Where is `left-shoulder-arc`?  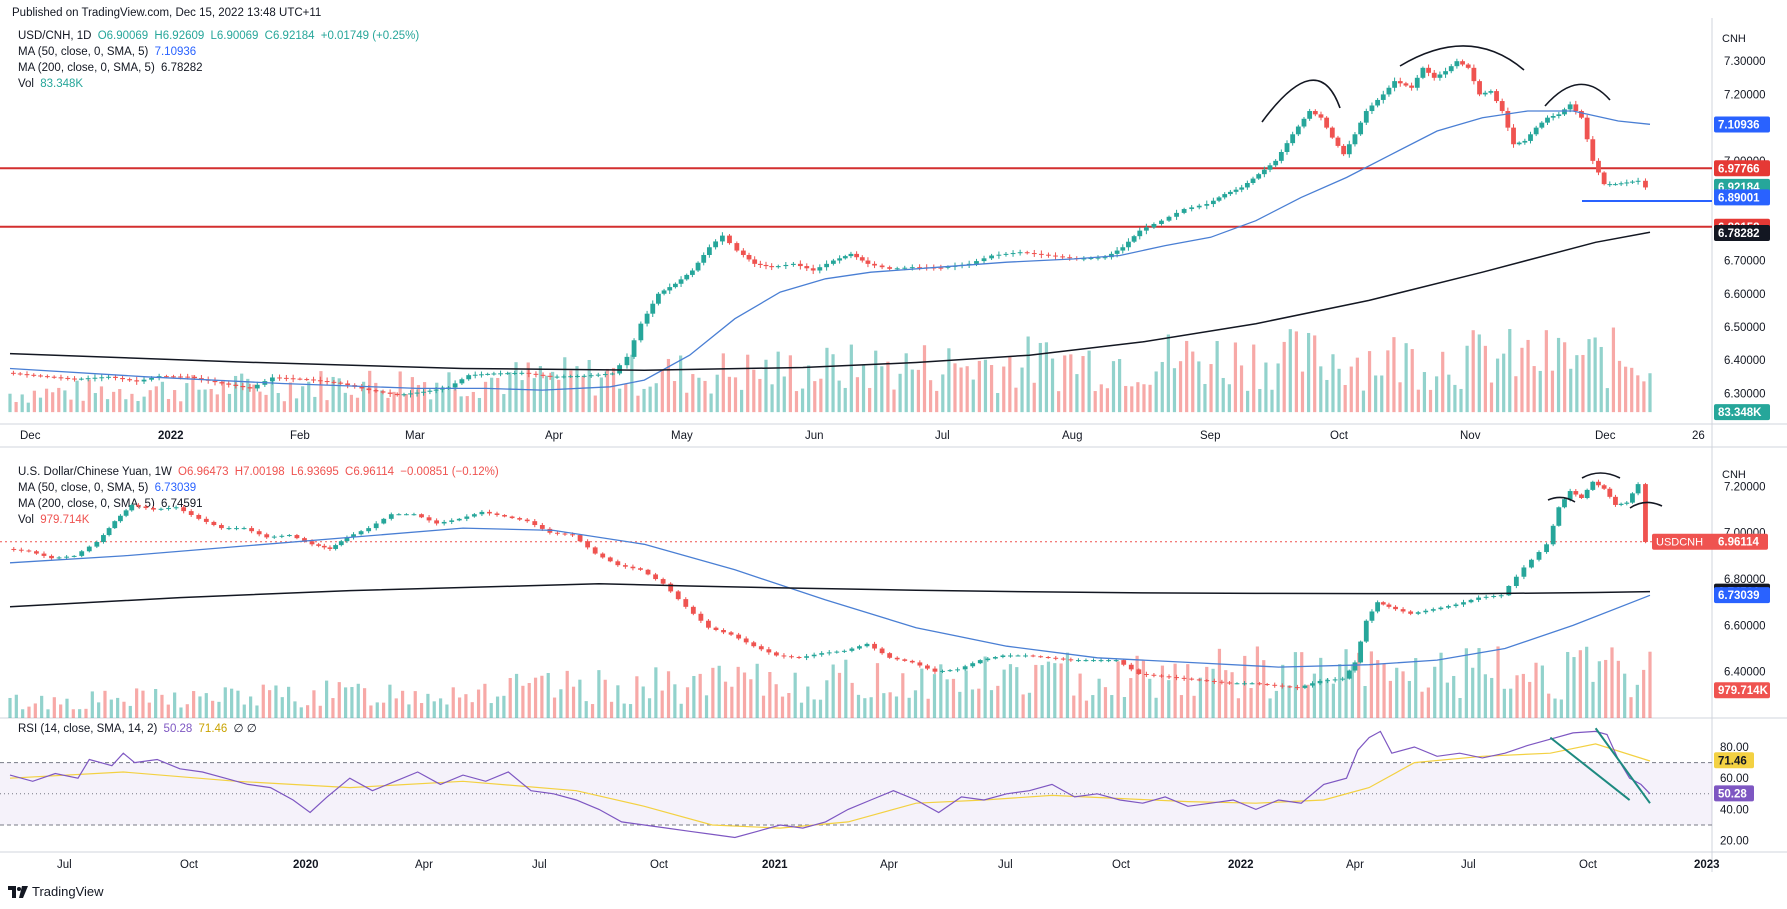
left-shoulder-arc is located at coordinates (1301, 101).